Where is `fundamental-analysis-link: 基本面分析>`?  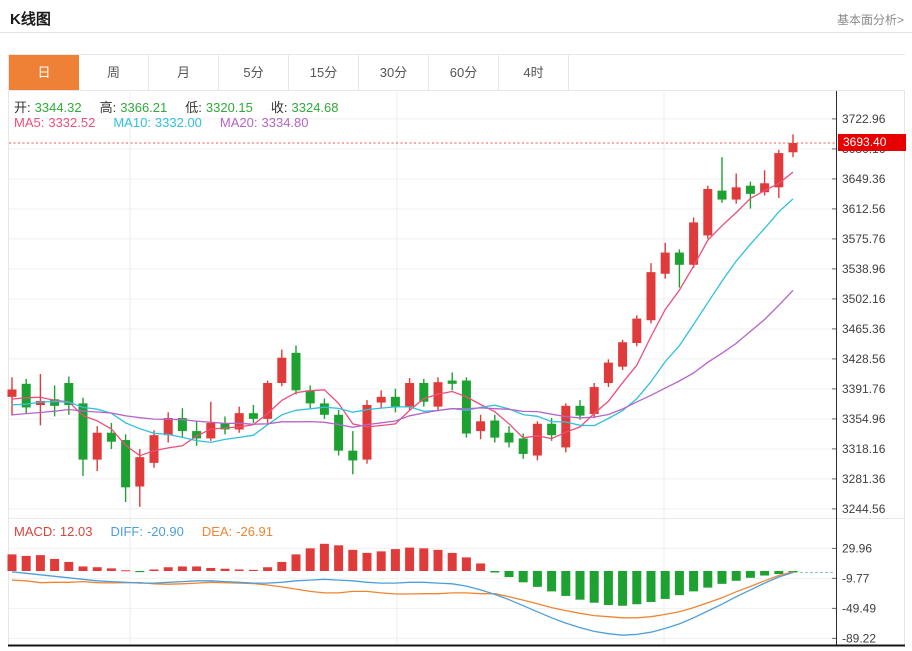
fundamental-analysis-link: 基本面分析> is located at coordinates (870, 20).